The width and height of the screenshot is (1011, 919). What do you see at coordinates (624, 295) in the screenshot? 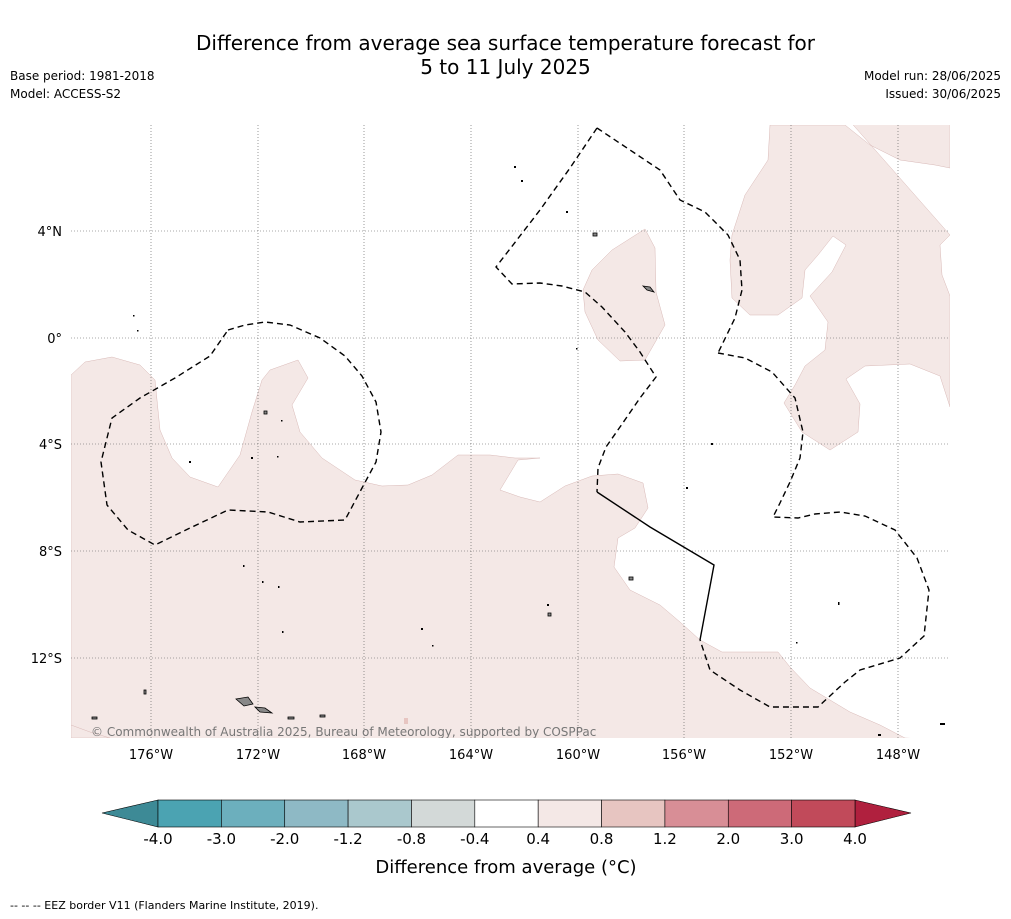
I see `anomaly-region-central` at bounding box center [624, 295].